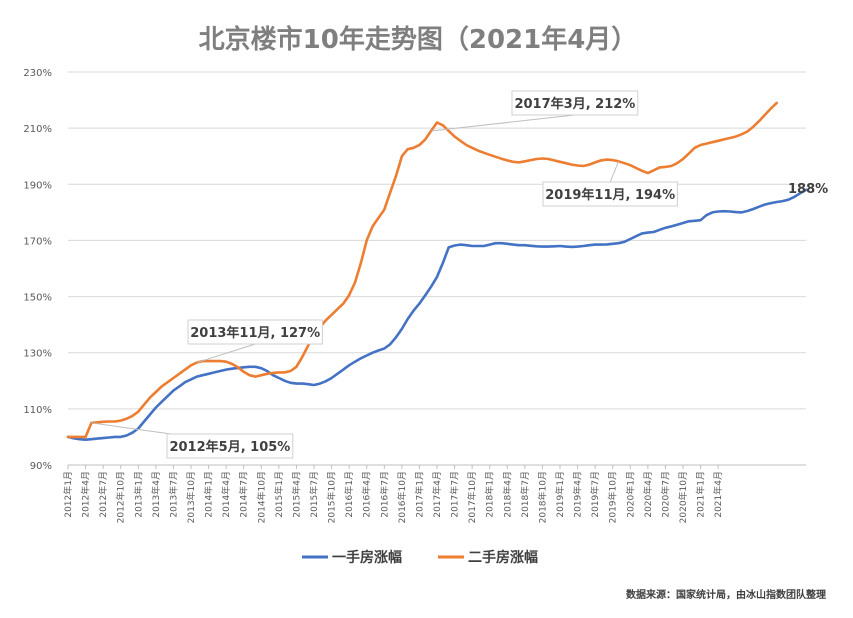 This screenshot has height=618, width=853. I want to click on legend-label: 二手房涨幅, so click(503, 557).